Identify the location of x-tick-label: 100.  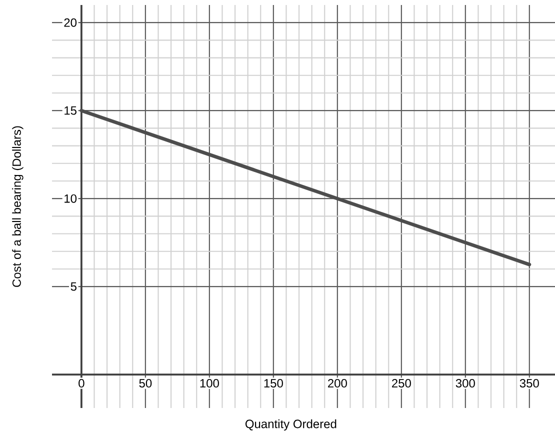
(209, 383).